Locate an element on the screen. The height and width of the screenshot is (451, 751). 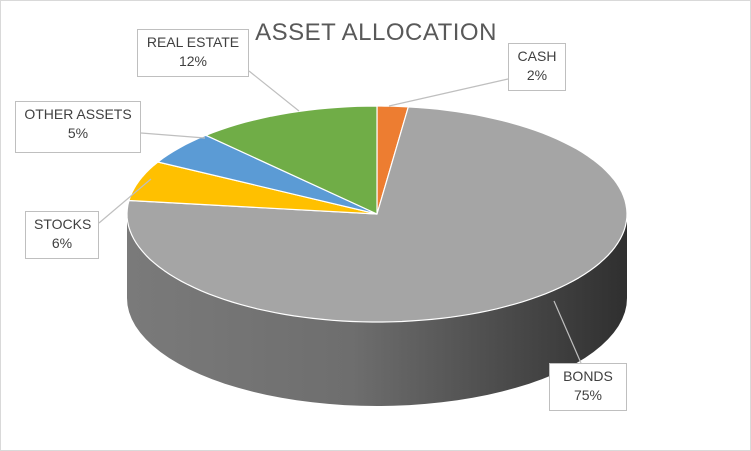
callout-cash: CASH 2% is located at coordinates (537, 67).